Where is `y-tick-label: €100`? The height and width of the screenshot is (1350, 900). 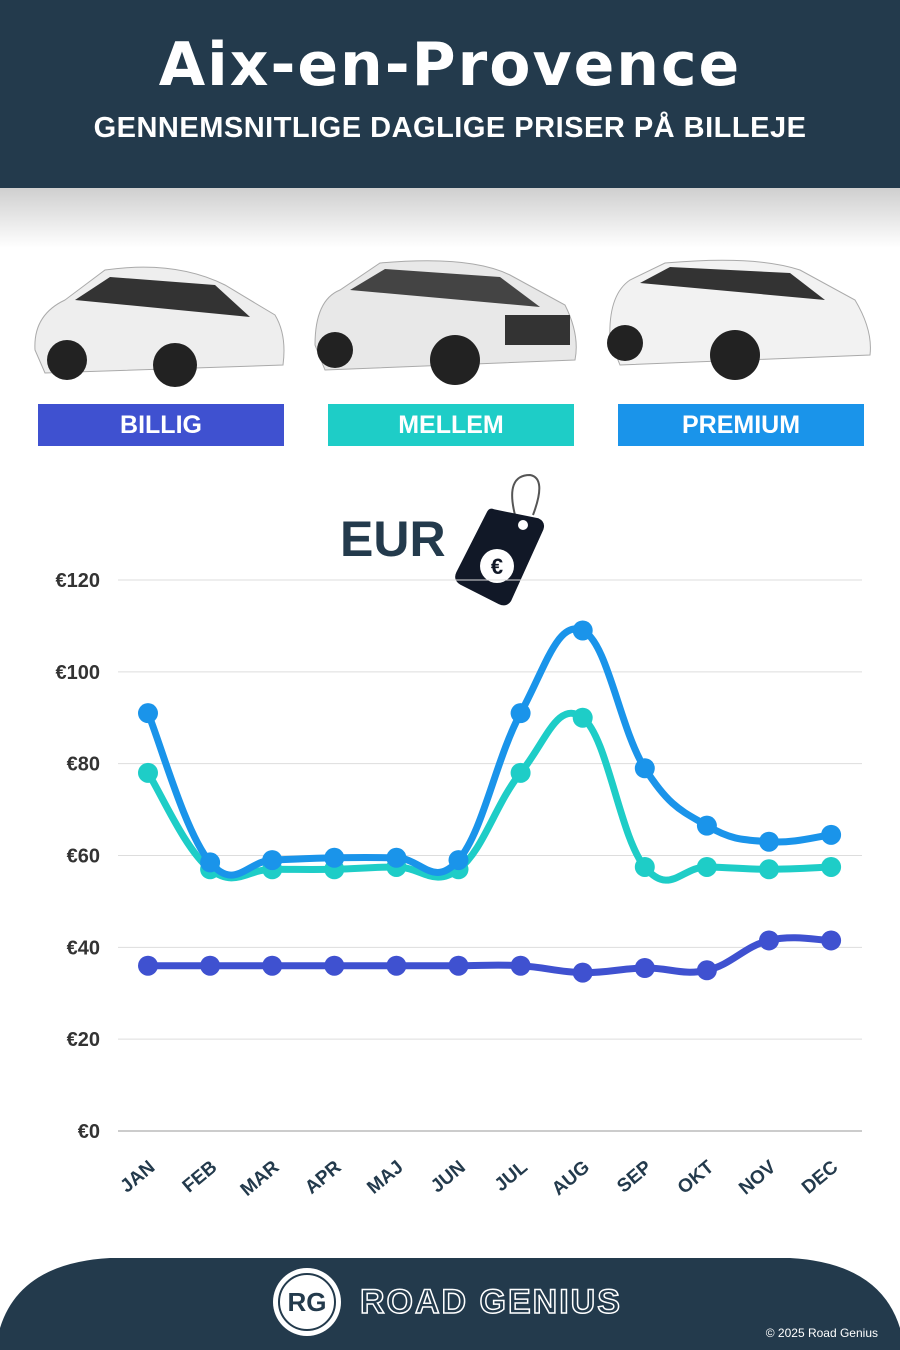 y-tick-label: €100 is located at coordinates (78, 673).